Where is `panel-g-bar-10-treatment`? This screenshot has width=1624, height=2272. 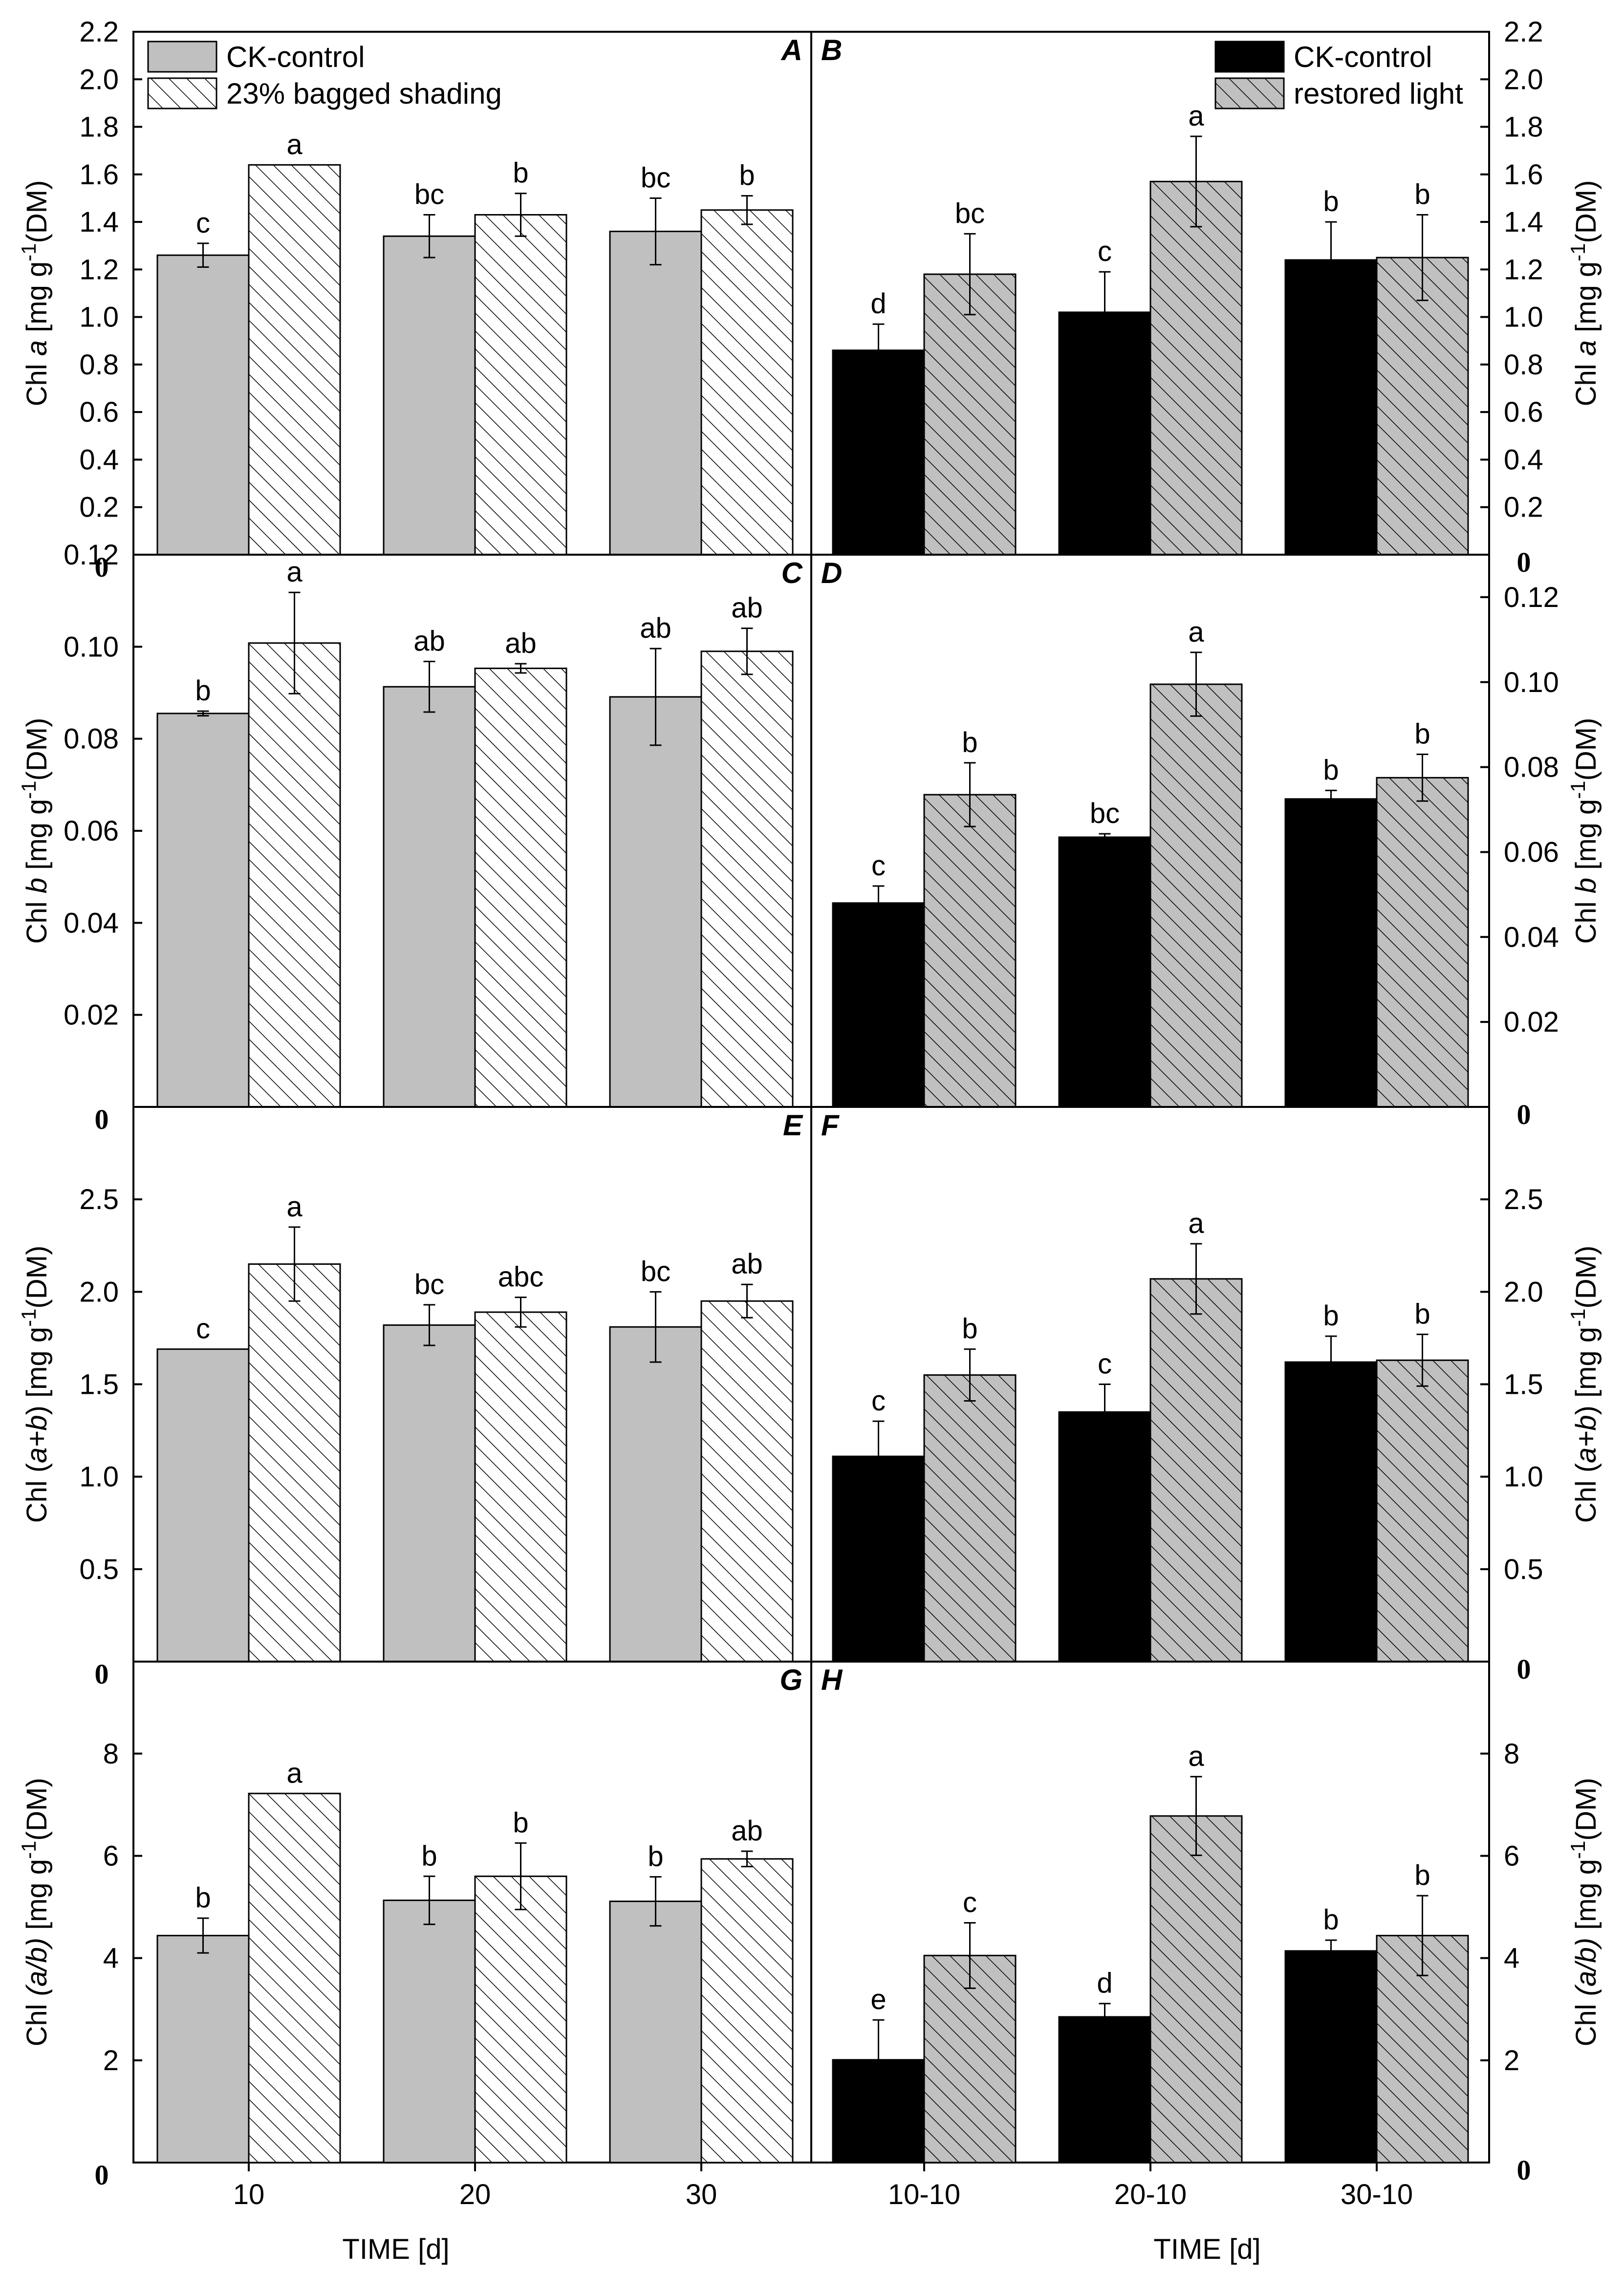 panel-g-bar-10-treatment is located at coordinates (294, 1978).